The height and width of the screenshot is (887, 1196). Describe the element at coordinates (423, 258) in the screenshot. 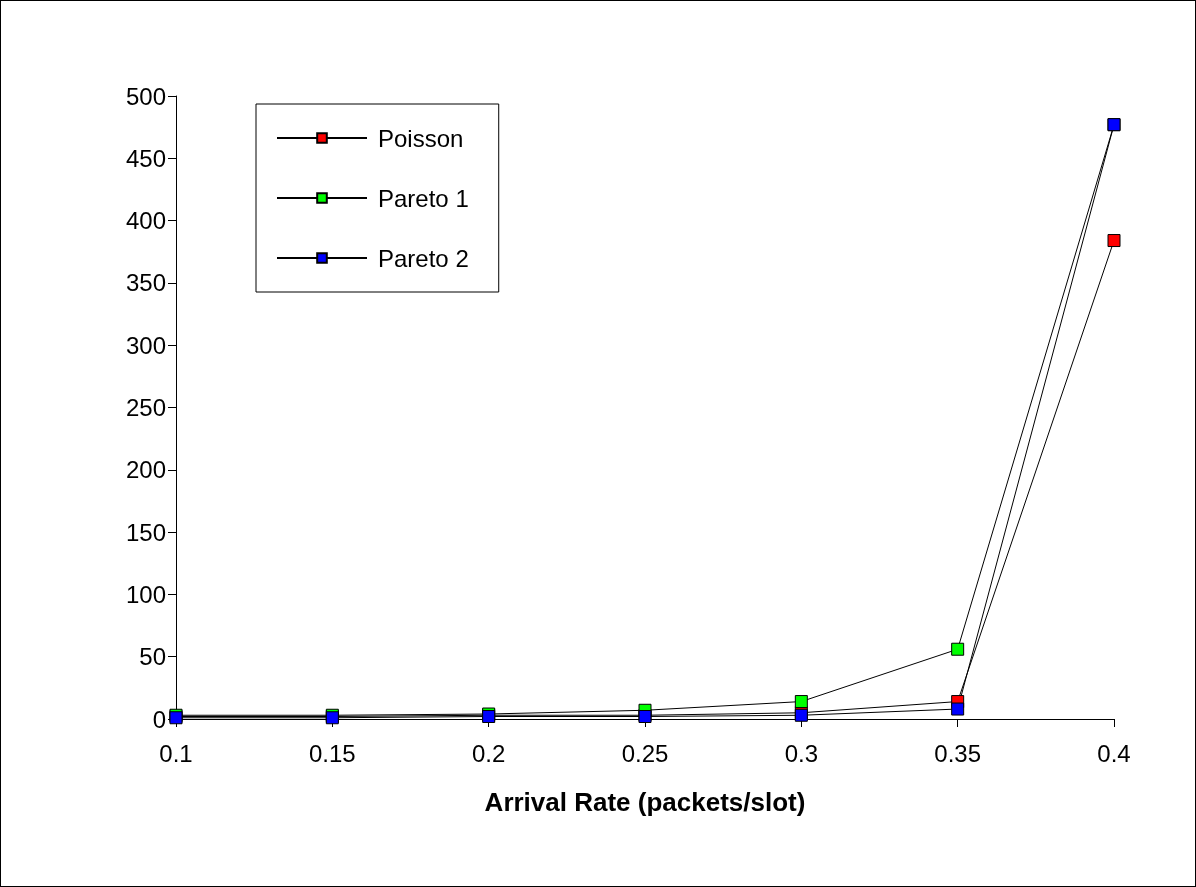

I see `legend-label: Pareto 2` at that location.